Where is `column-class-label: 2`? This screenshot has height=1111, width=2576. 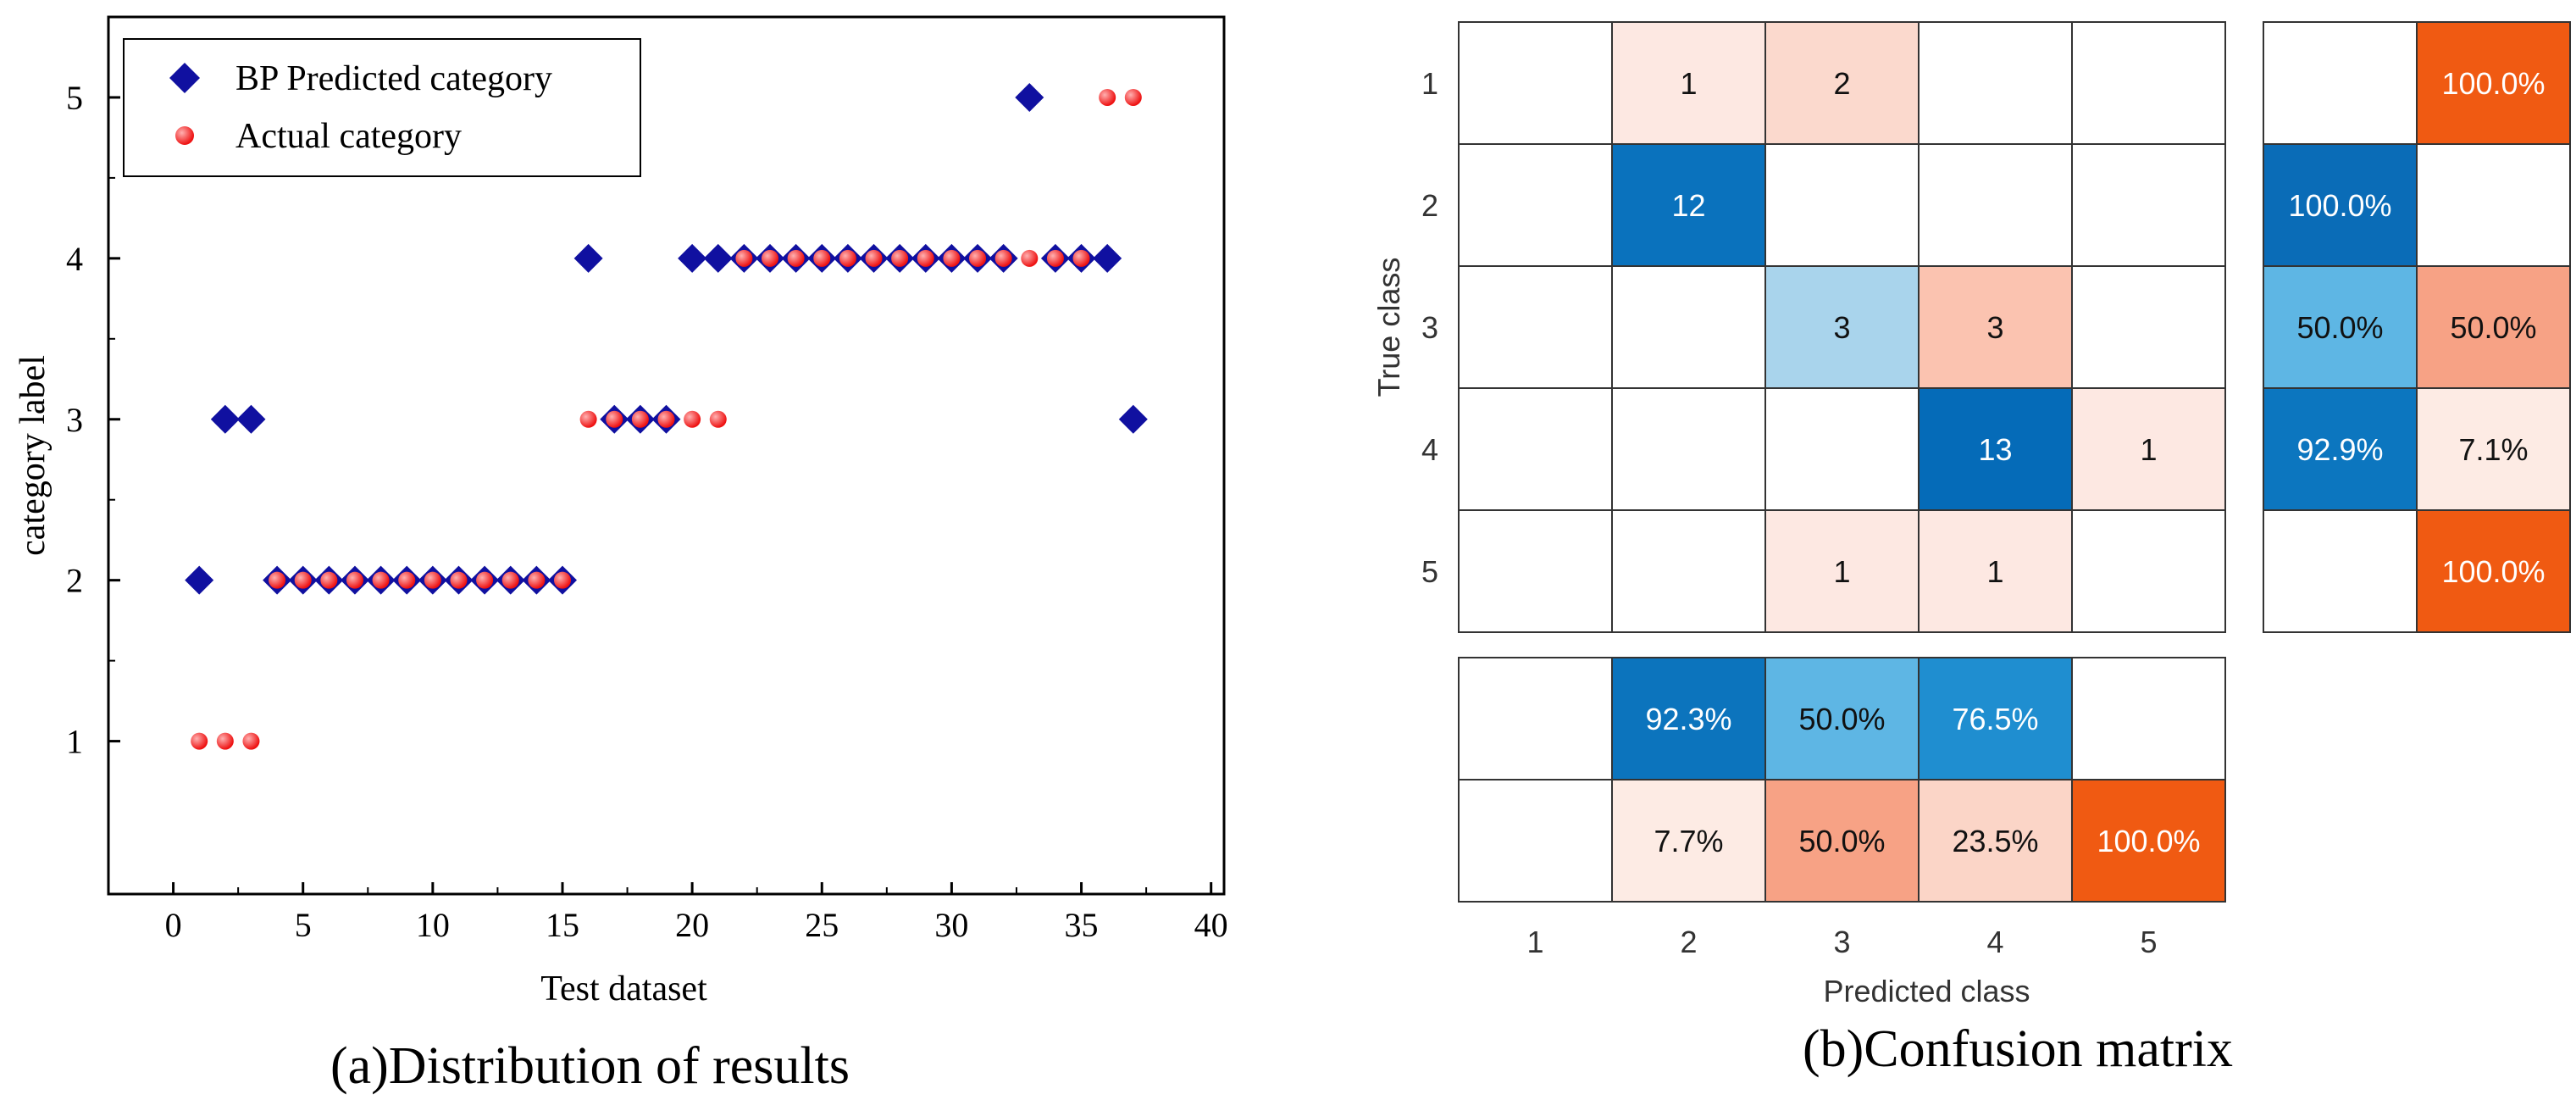
column-class-label: 2 is located at coordinates (1688, 942).